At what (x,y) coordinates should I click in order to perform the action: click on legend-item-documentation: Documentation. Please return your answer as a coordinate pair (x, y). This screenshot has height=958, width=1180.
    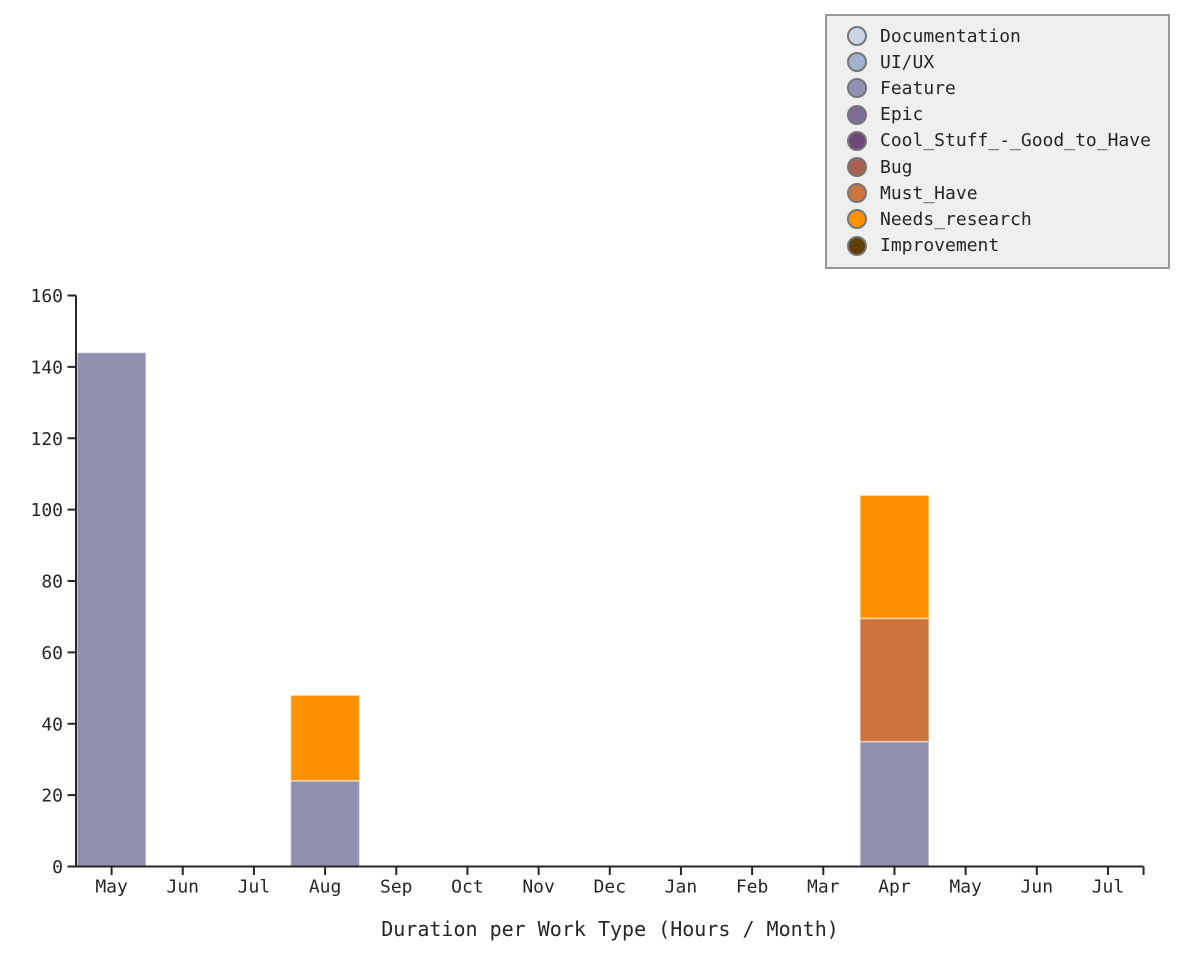
    Looking at the image, I should click on (1007, 36).